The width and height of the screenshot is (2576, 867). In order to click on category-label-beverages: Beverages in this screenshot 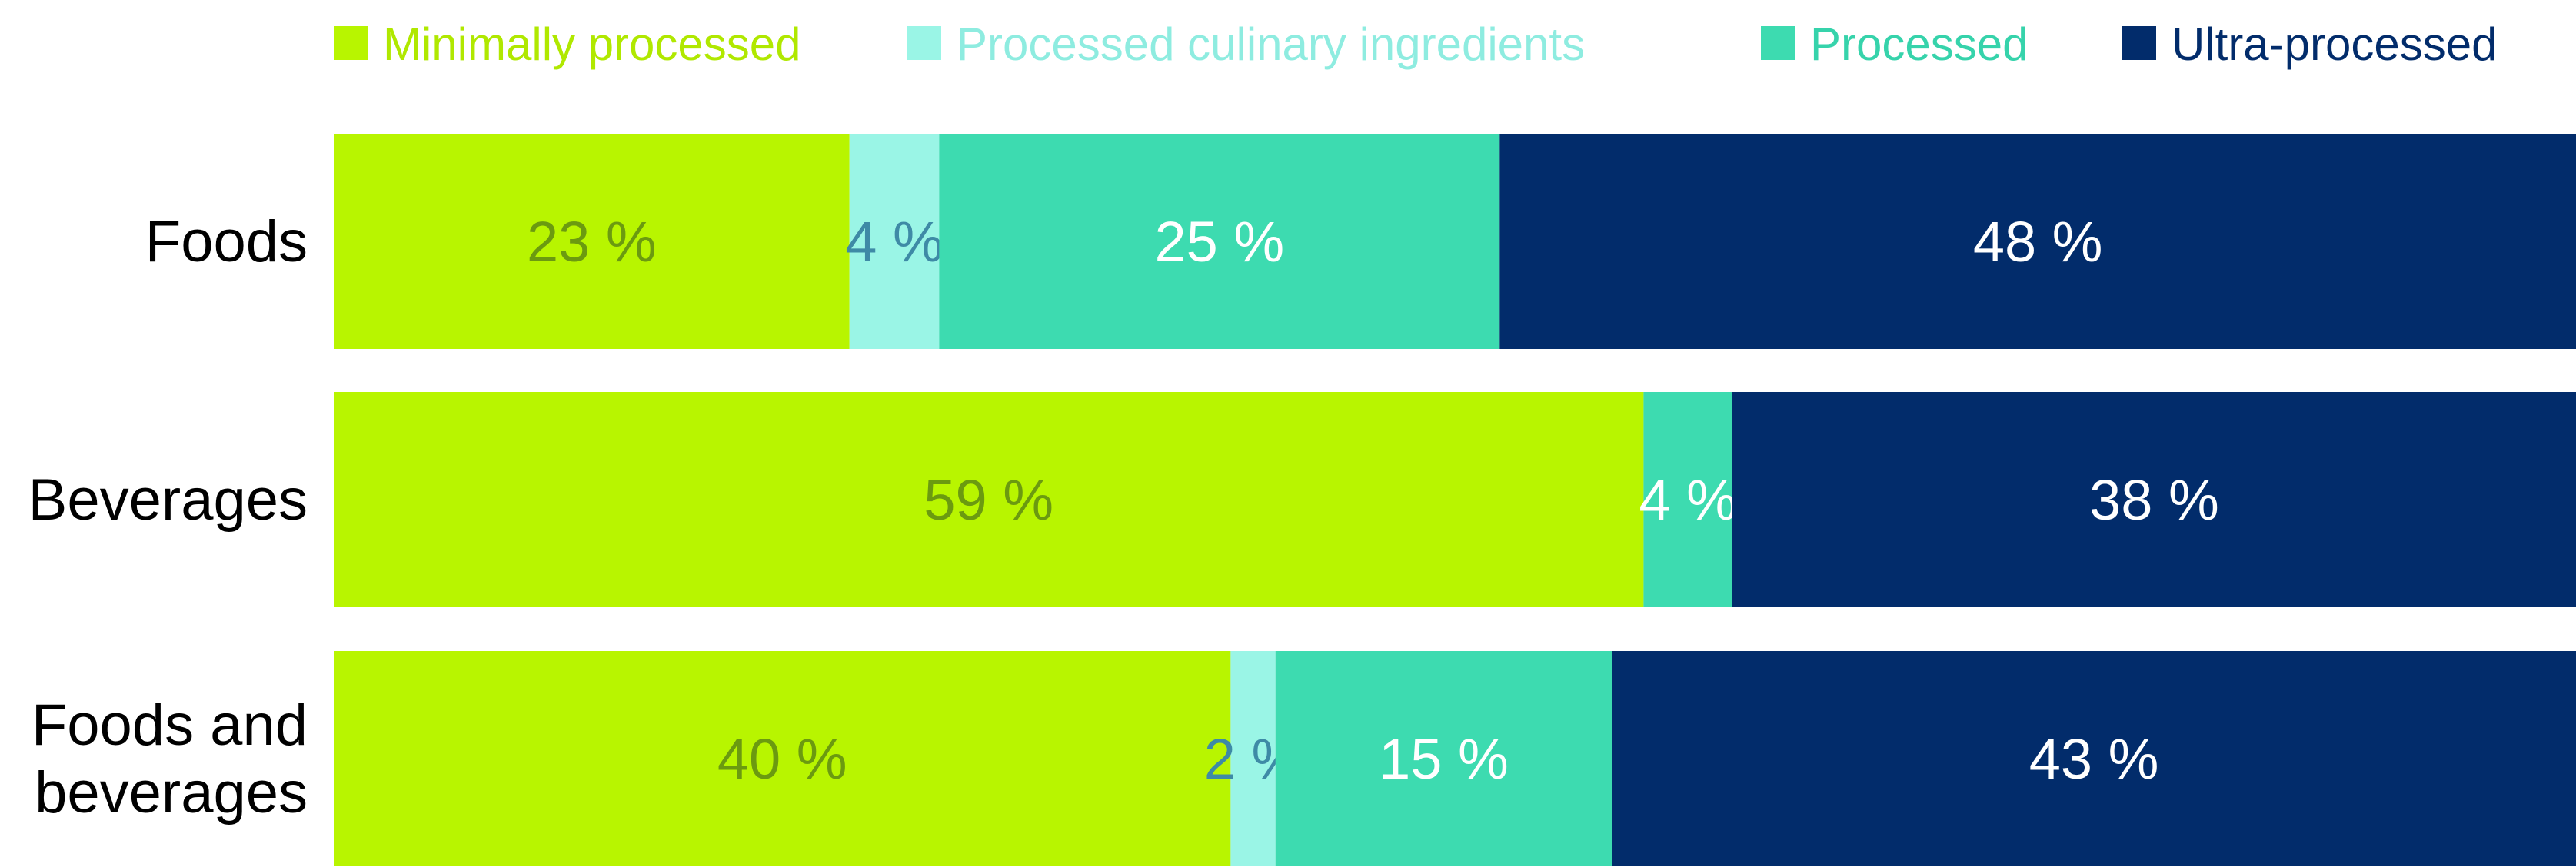, I will do `click(168, 500)`.